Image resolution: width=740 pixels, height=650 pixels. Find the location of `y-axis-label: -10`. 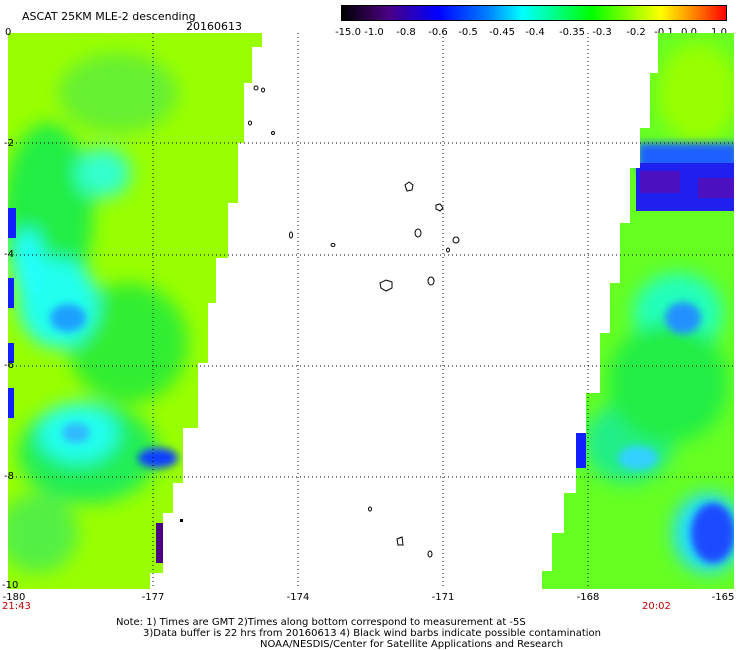

y-axis-label: -10 is located at coordinates (10, 585).